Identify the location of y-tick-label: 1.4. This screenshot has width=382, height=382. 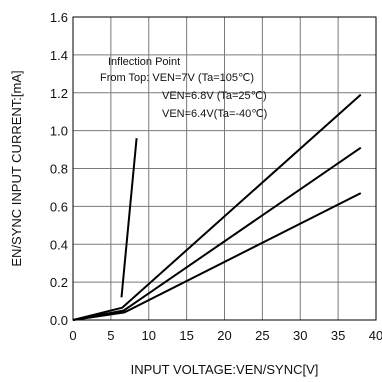
(59, 55).